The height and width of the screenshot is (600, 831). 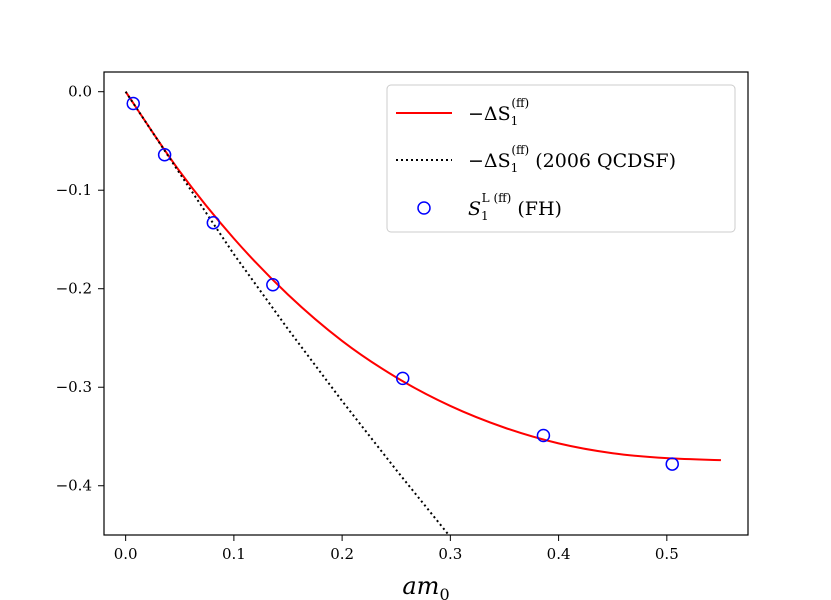 I want to click on legend-entry-1-sub: 1, so click(x=515, y=168).